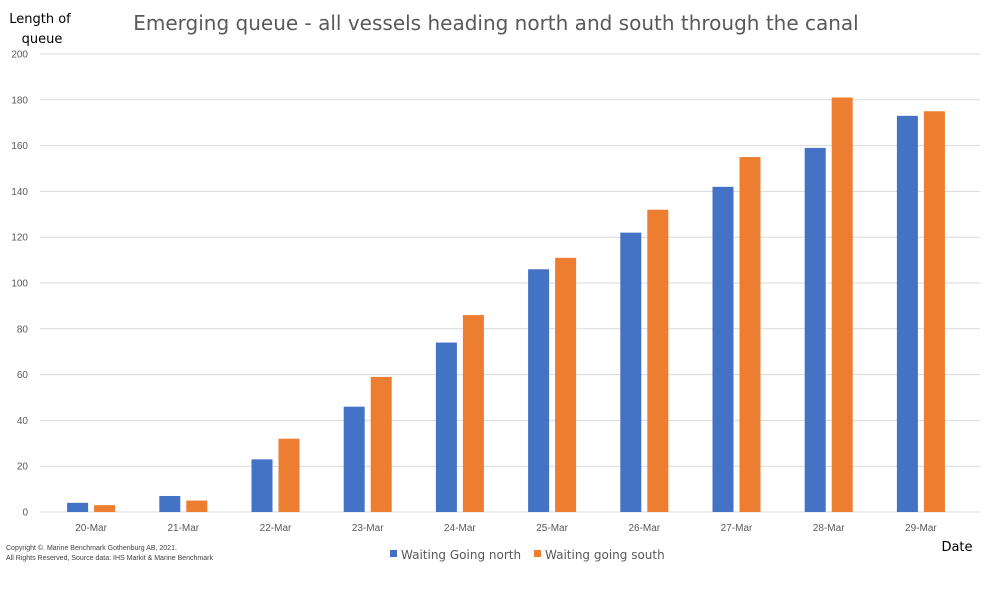 This screenshot has width=998, height=614. Describe the element at coordinates (78, 507) in the screenshot. I see `bar-north-20-Mar` at that location.